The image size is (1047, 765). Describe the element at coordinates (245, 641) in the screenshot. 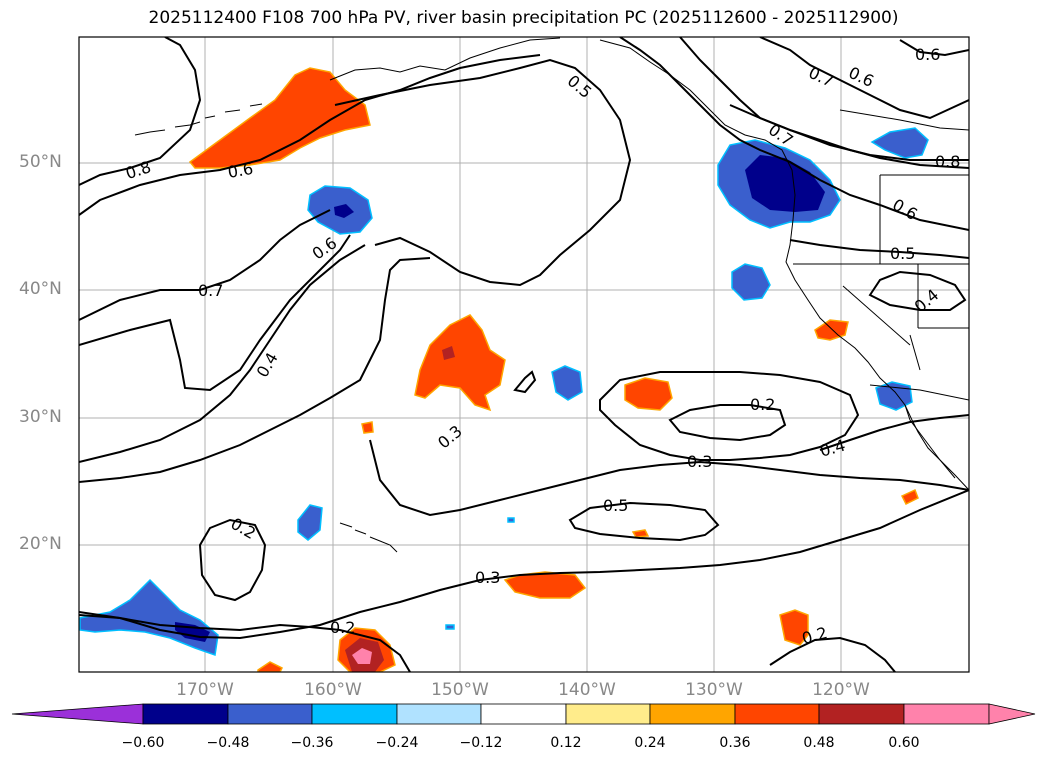

I see `contour-0.2-southwest` at that location.